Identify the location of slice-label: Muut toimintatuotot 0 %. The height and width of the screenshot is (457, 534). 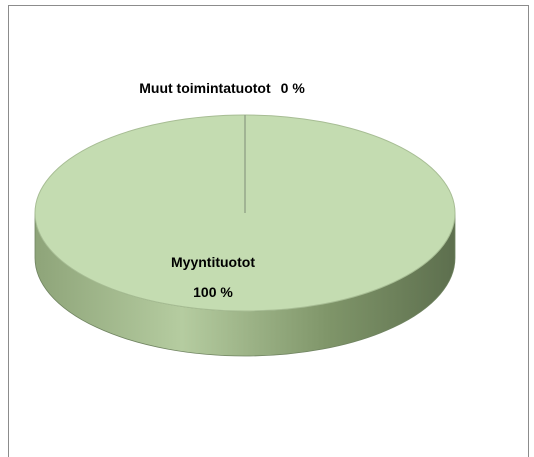
(222, 88).